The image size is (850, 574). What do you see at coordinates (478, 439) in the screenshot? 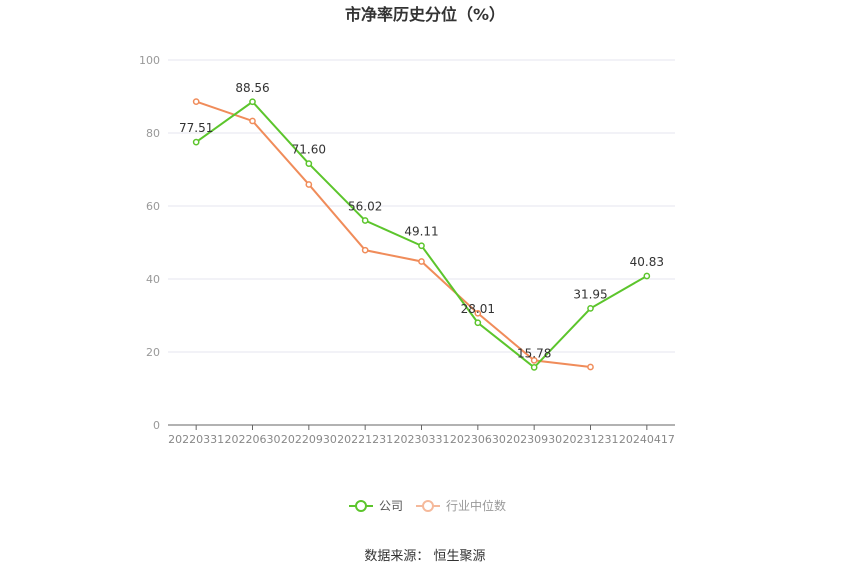
I see `x-tick-label: 20230630` at bounding box center [478, 439].